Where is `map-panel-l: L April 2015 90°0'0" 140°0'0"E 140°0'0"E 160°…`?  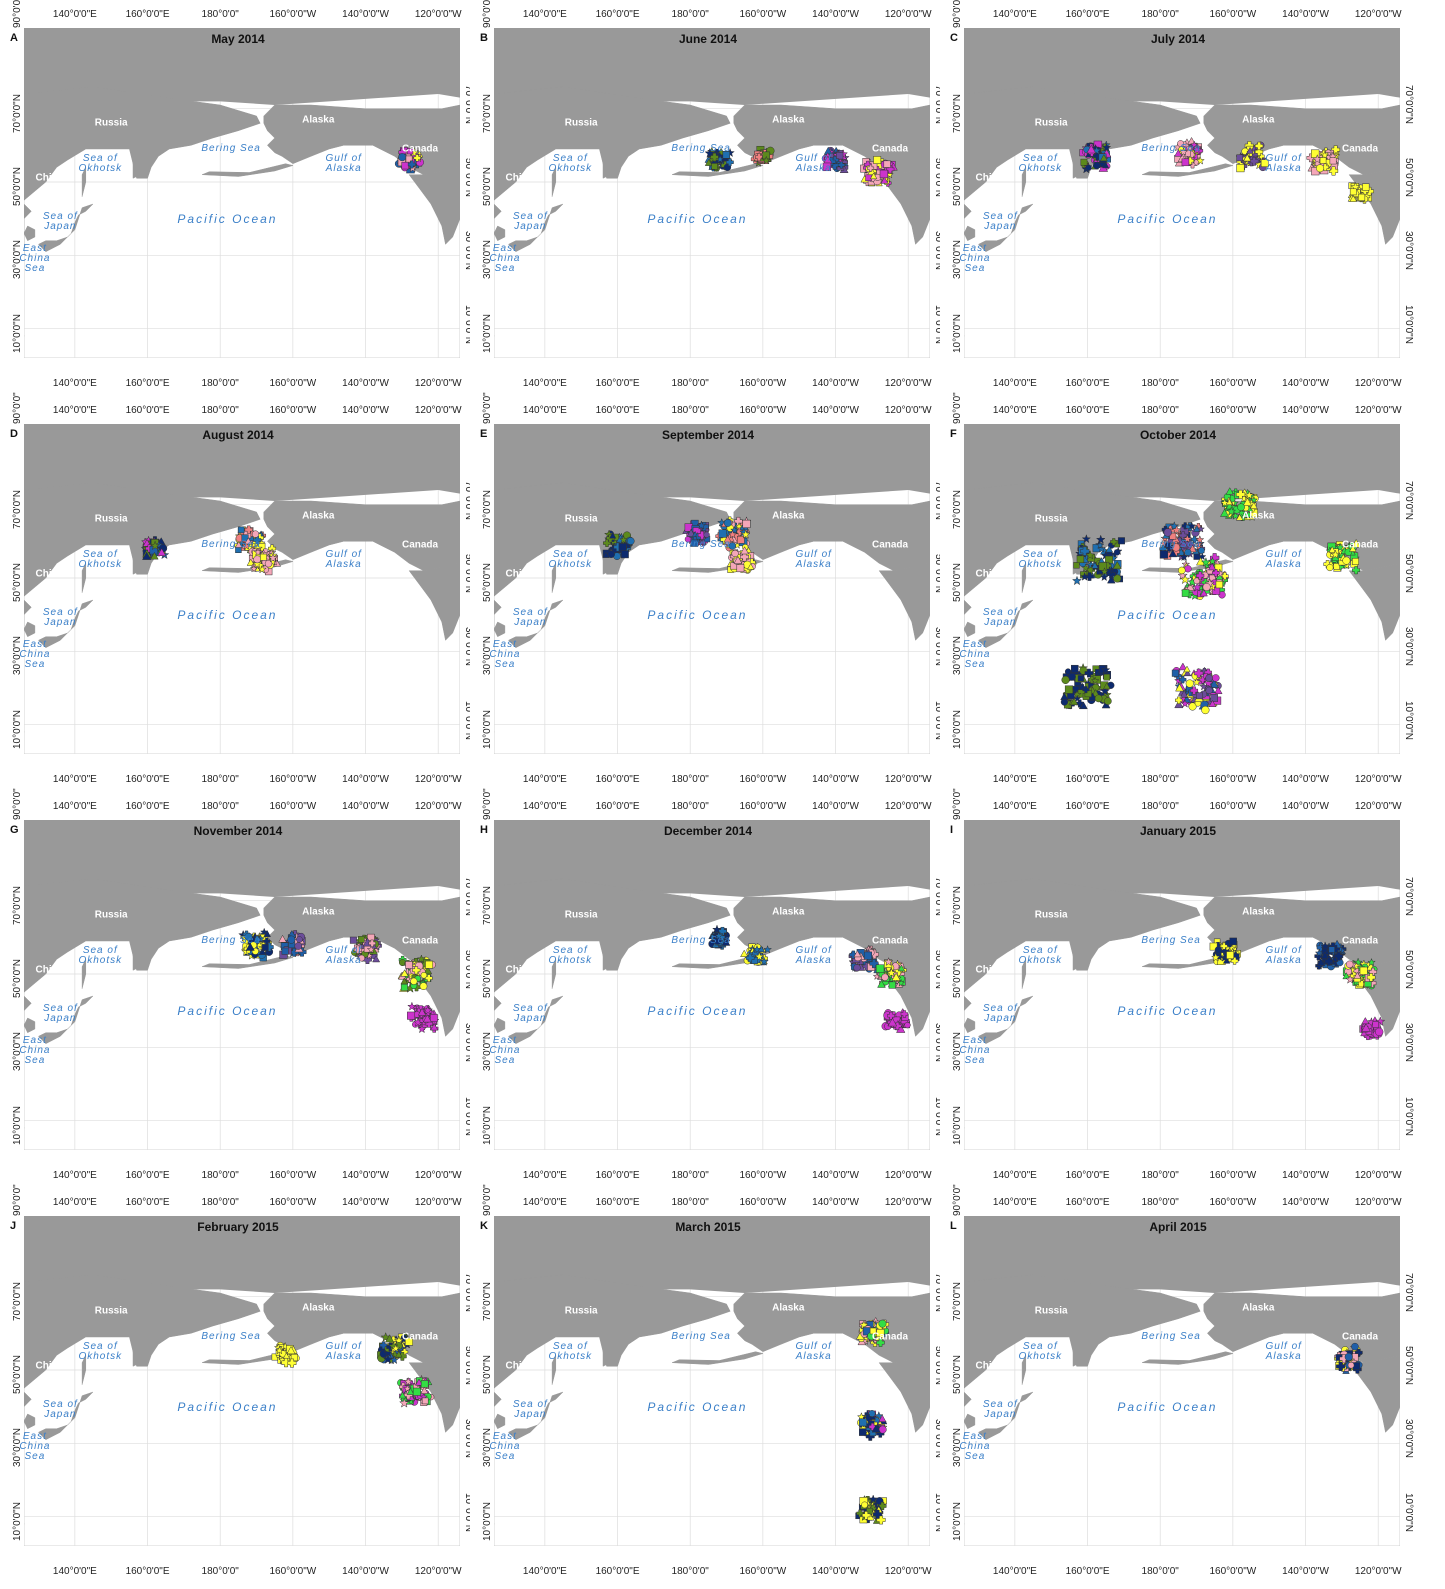
map-panel-l: L April 2015 90°0'0" 140°0'0"E 140°0'0"E 160°… is located at coordinates (1179, 1384).